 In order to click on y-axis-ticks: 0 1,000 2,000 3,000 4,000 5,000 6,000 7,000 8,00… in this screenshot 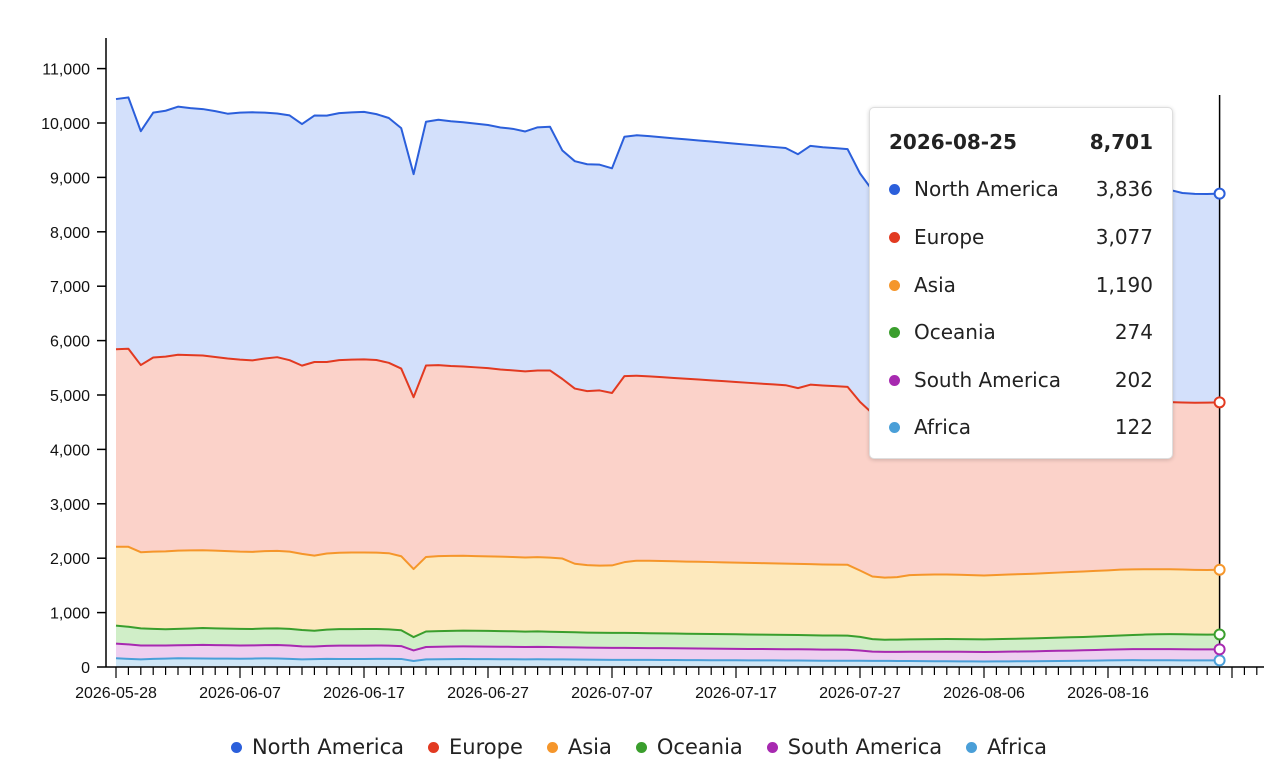, I will do `click(73, 369)`.